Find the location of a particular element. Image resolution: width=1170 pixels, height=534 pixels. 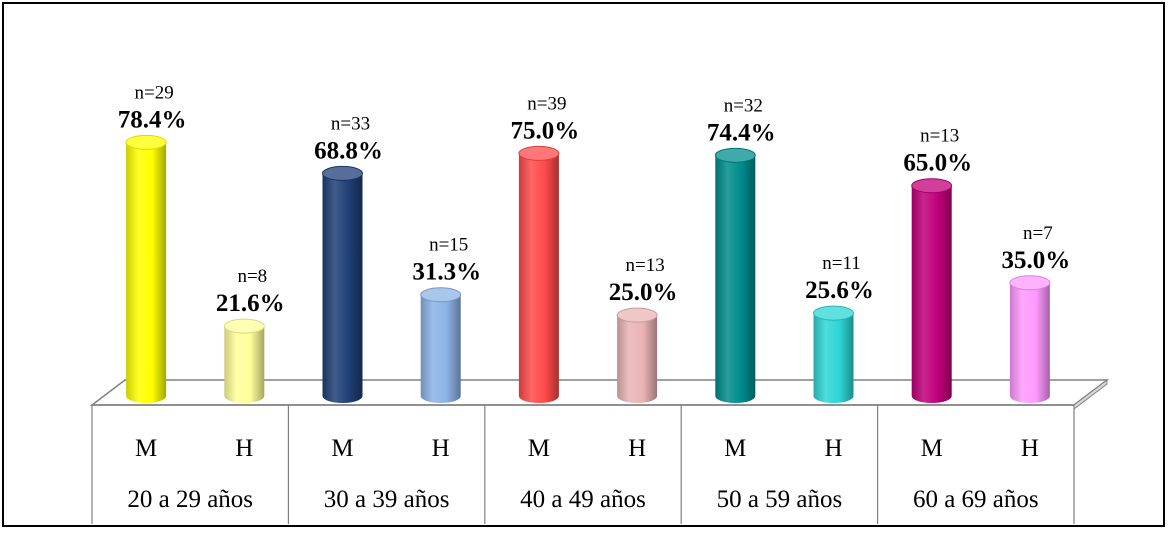

value-label: 65.0% is located at coordinates (937, 163).